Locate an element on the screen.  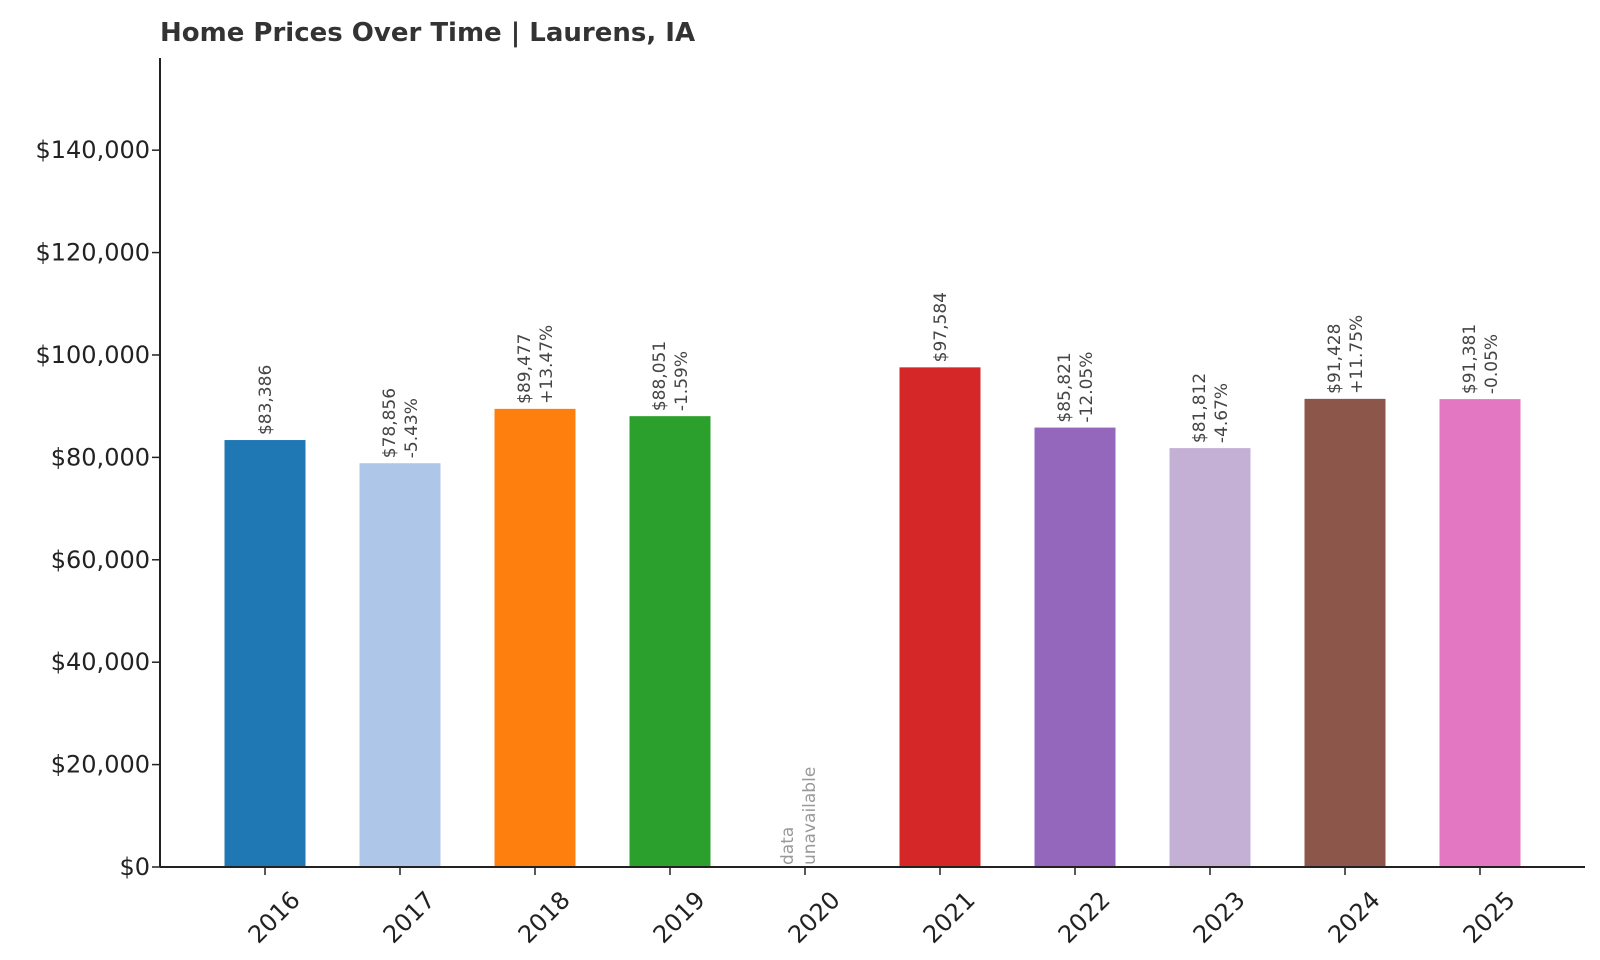
value-label-2022: $85,821 is located at coordinates (1065, 387).